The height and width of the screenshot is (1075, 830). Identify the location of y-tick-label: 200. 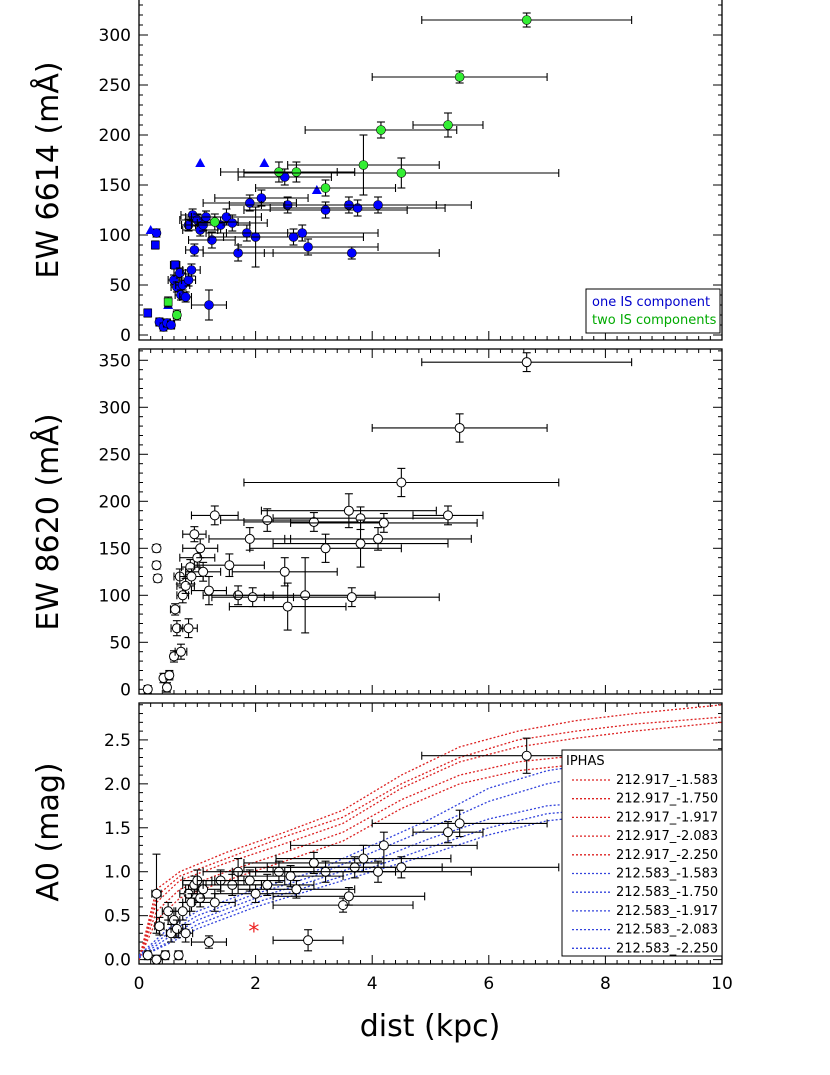
(115, 136).